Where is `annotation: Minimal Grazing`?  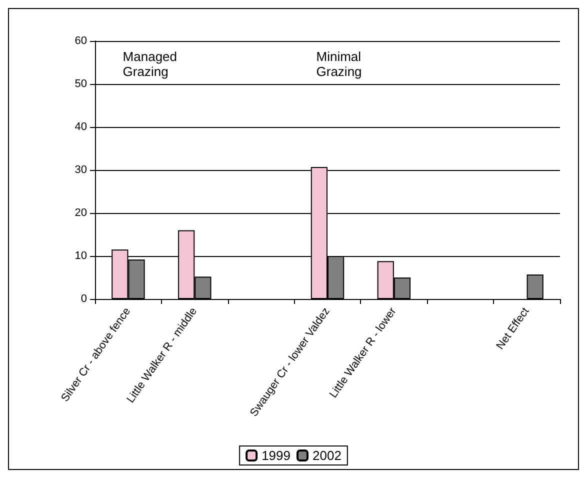 annotation: Minimal Grazing is located at coordinates (339, 64).